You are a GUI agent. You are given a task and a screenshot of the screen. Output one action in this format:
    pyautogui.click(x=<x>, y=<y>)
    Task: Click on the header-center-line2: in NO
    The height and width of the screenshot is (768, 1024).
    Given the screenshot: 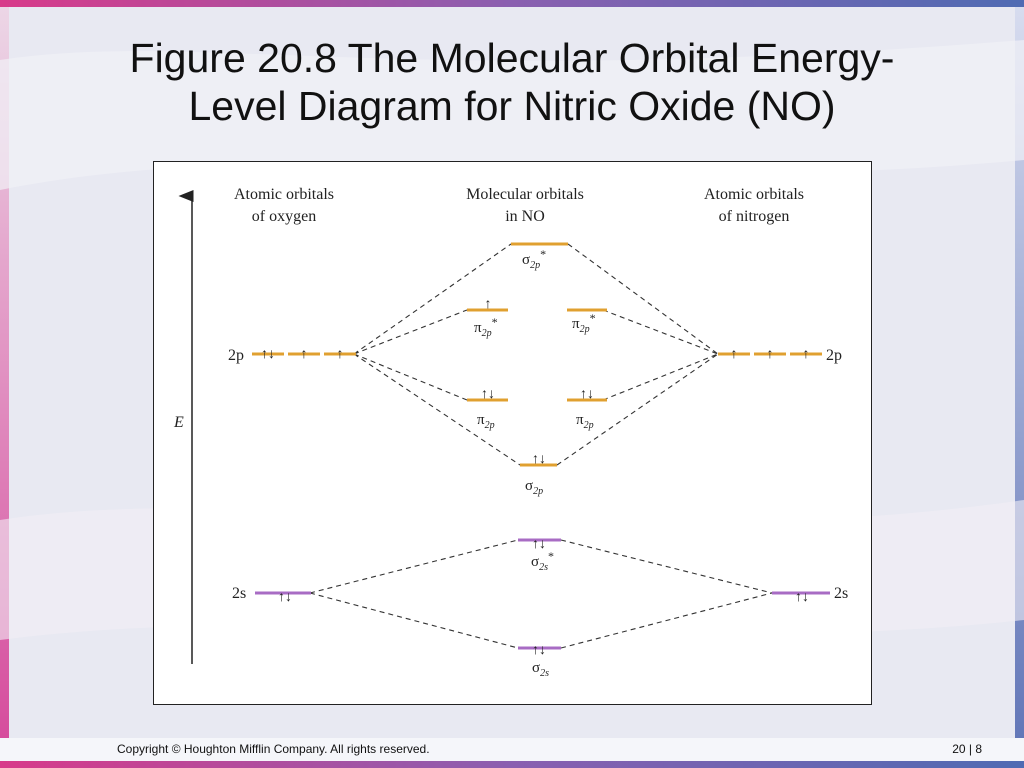 What is the action you would take?
    pyautogui.click(x=525, y=216)
    